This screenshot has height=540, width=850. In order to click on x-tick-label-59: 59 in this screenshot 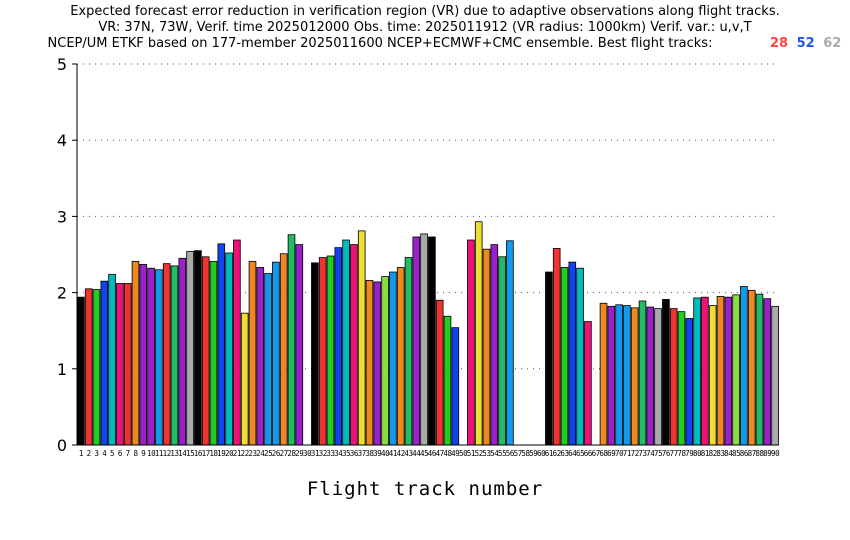, I will do `click(533, 453)`.